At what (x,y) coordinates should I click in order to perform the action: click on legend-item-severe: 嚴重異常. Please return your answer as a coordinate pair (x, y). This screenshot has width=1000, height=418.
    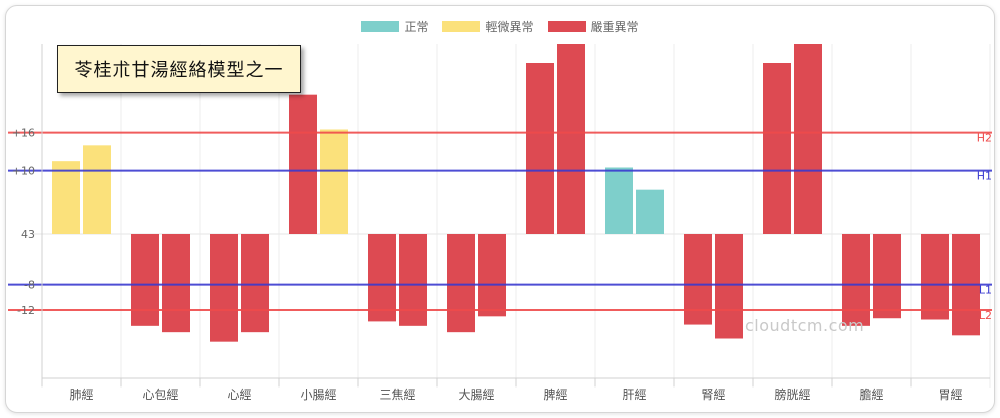
    Looking at the image, I should click on (593, 26).